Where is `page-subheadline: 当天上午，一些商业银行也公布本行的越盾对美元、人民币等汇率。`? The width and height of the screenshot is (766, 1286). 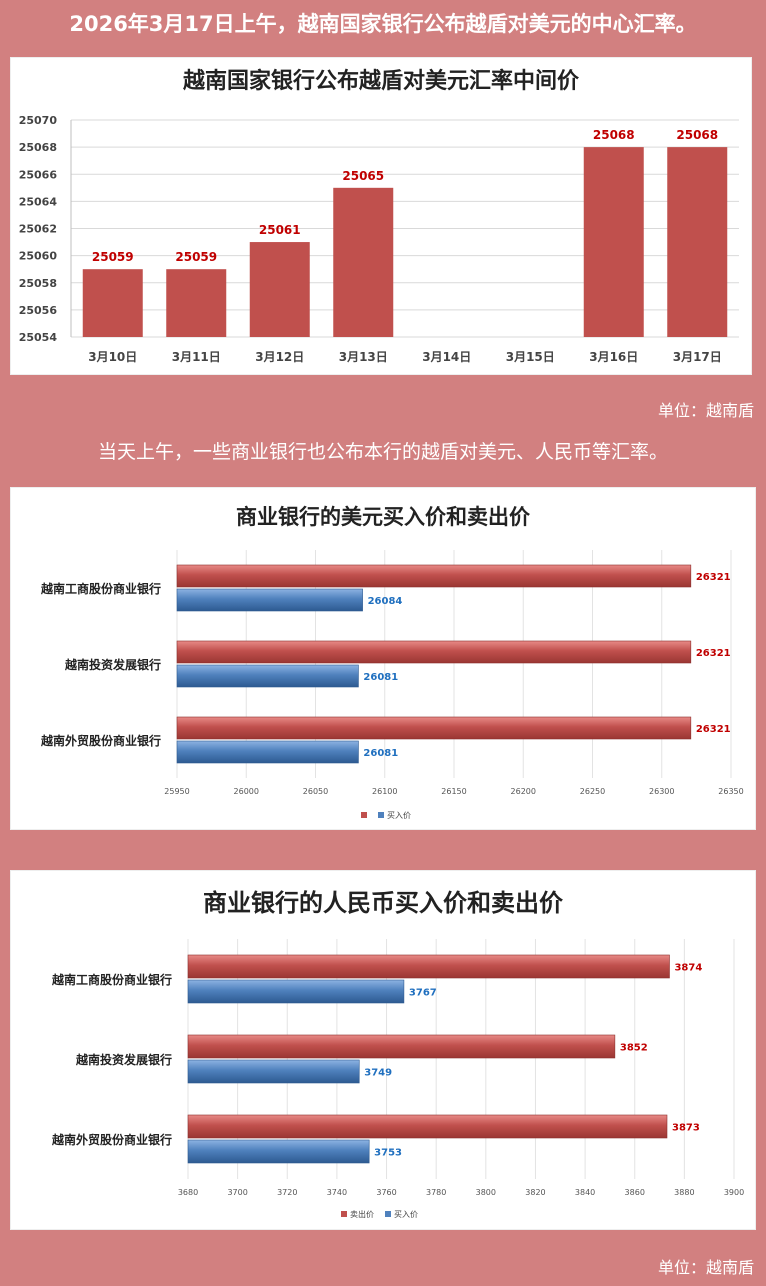
page-subheadline: 当天上午，一些商业银行也公布本行的越盾对美元、人民币等汇率。 is located at coordinates (382, 452).